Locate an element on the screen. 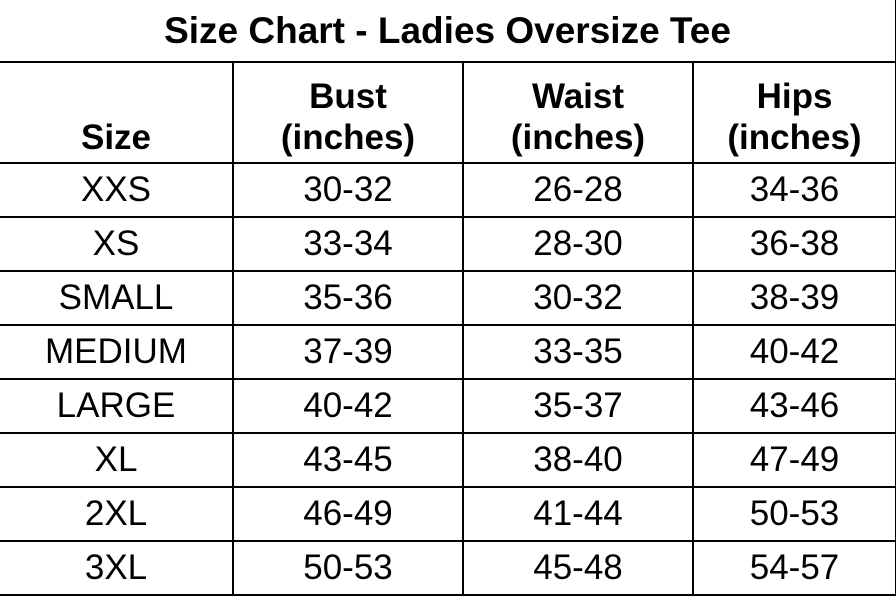 This screenshot has height=596, width=896. header-size-label: Size is located at coordinates (116, 137).